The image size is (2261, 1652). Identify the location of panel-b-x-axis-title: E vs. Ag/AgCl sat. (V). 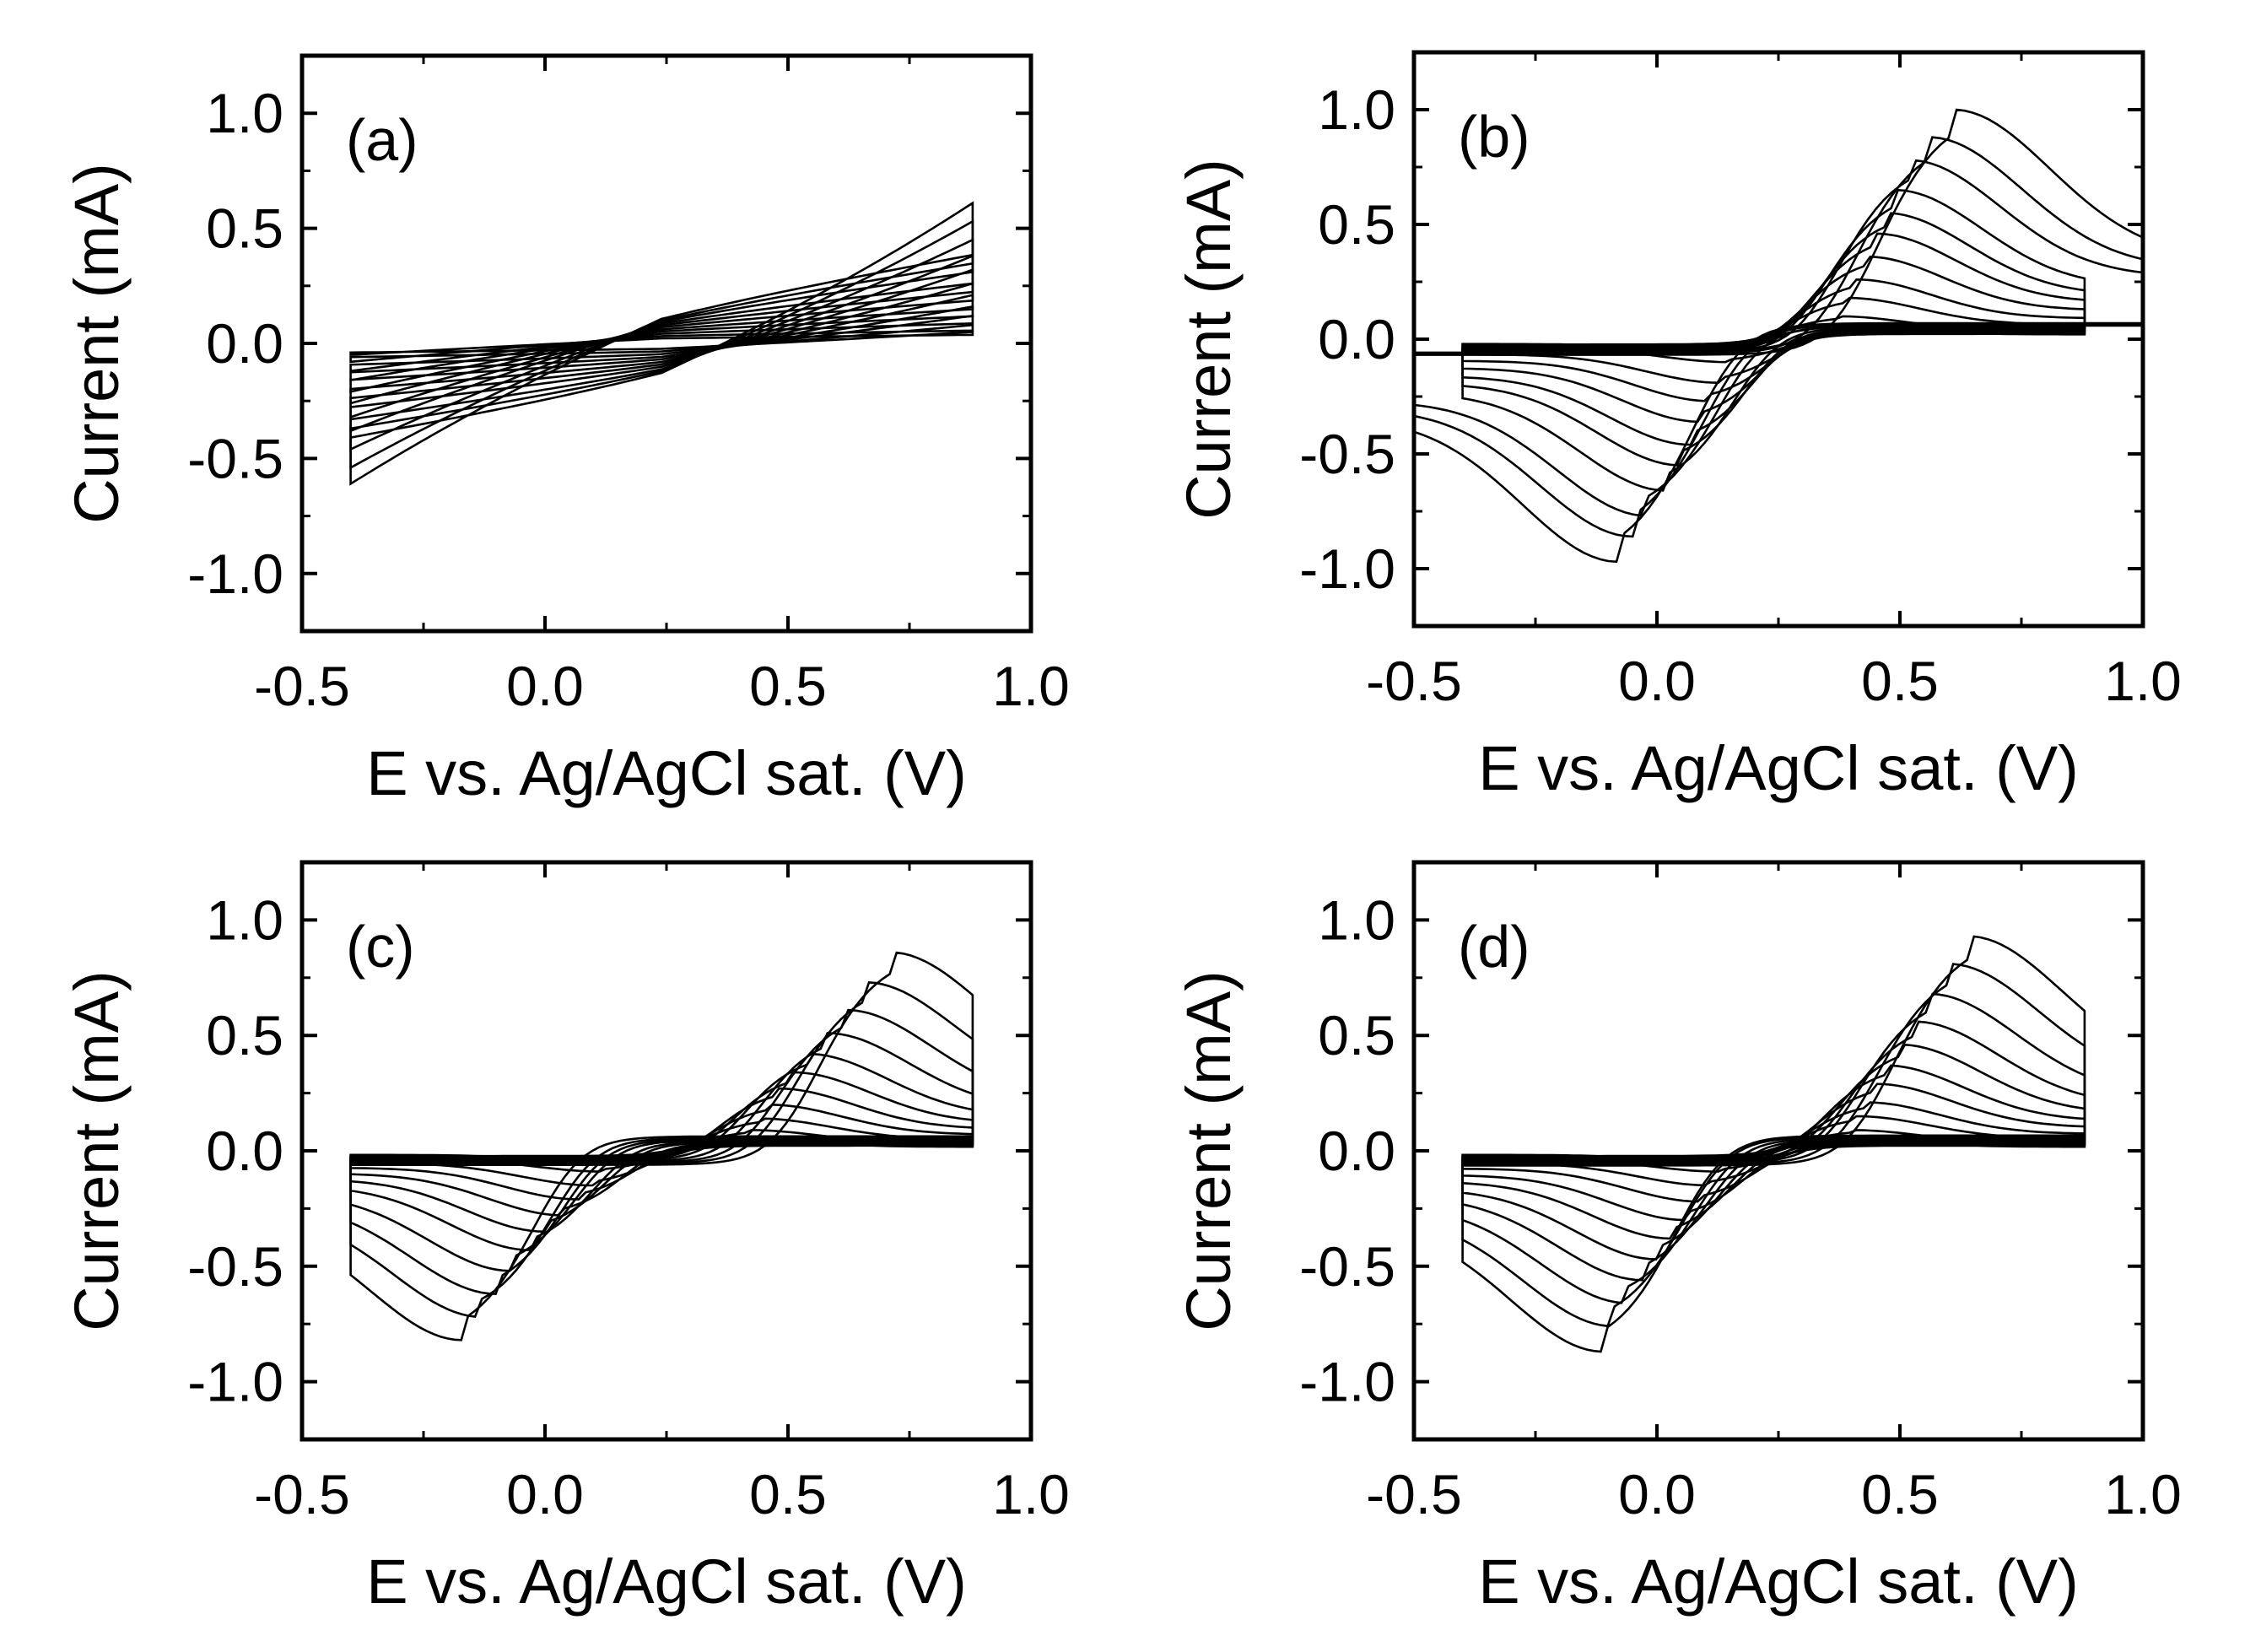
(1778, 768).